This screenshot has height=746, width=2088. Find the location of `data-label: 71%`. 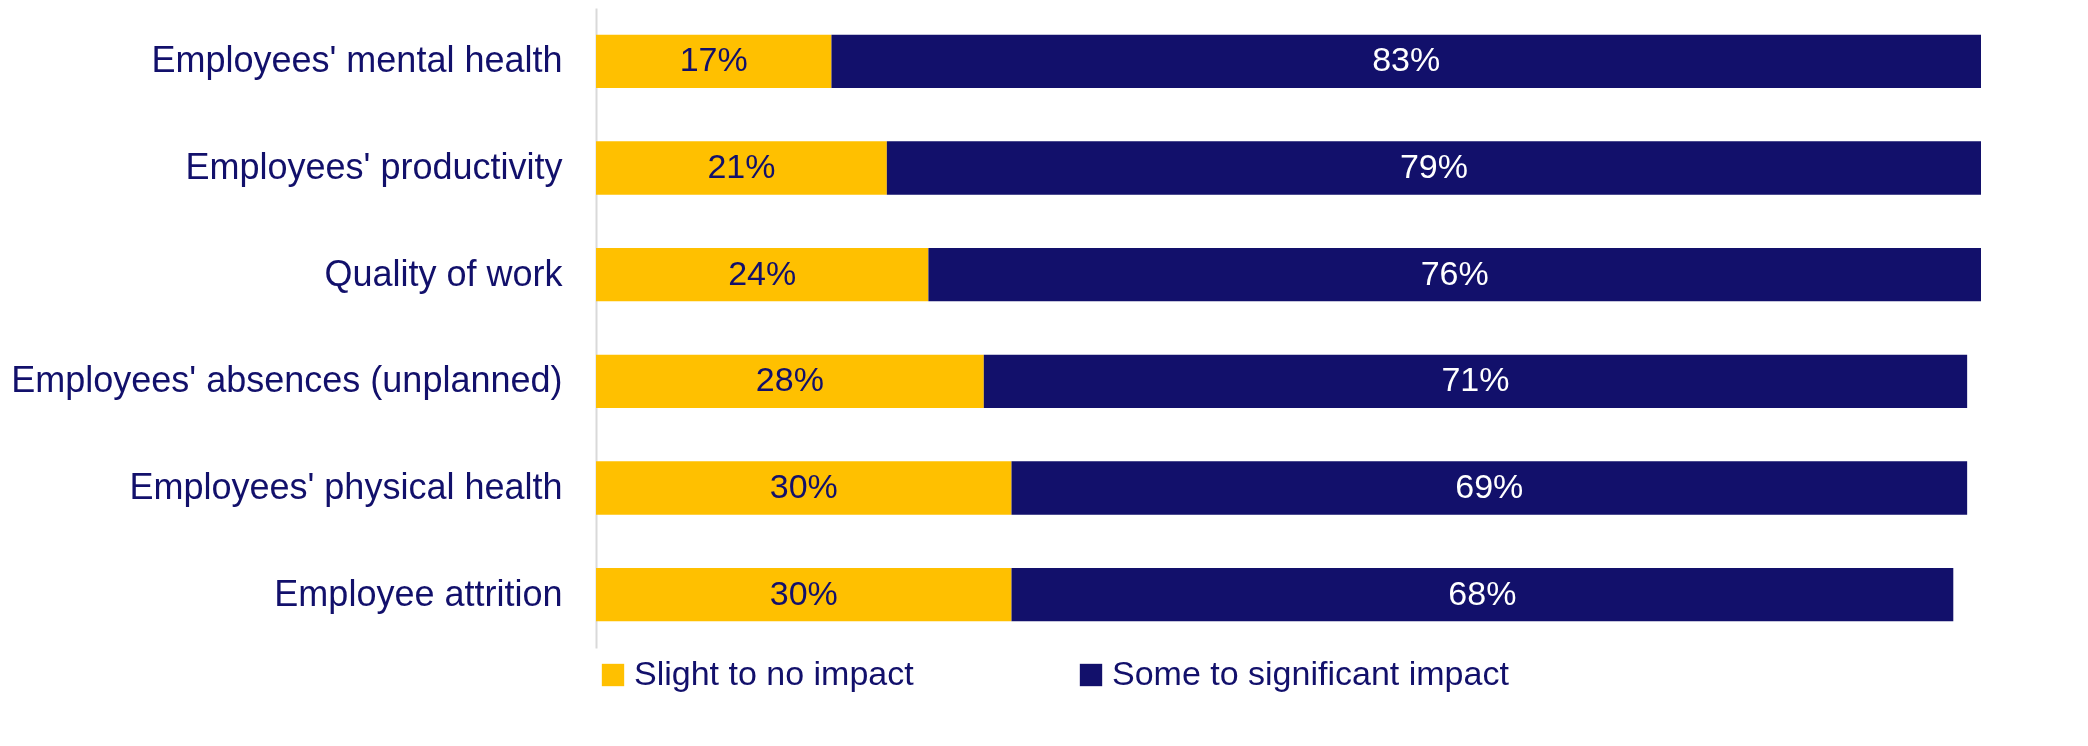

data-label: 71% is located at coordinates (1475, 379).